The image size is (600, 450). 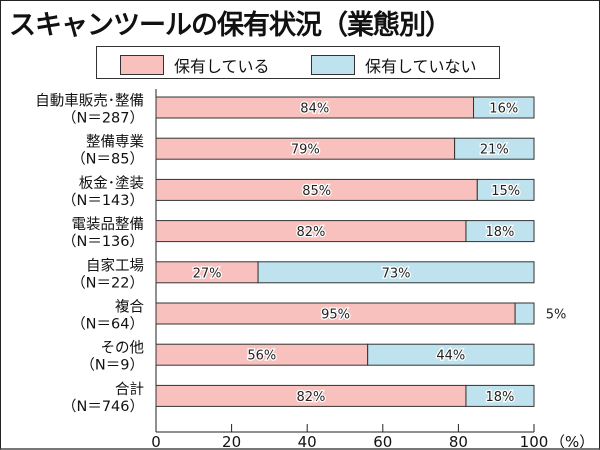 What do you see at coordinates (123, 348) in the screenshot?
I see `category-label: その他` at bounding box center [123, 348].